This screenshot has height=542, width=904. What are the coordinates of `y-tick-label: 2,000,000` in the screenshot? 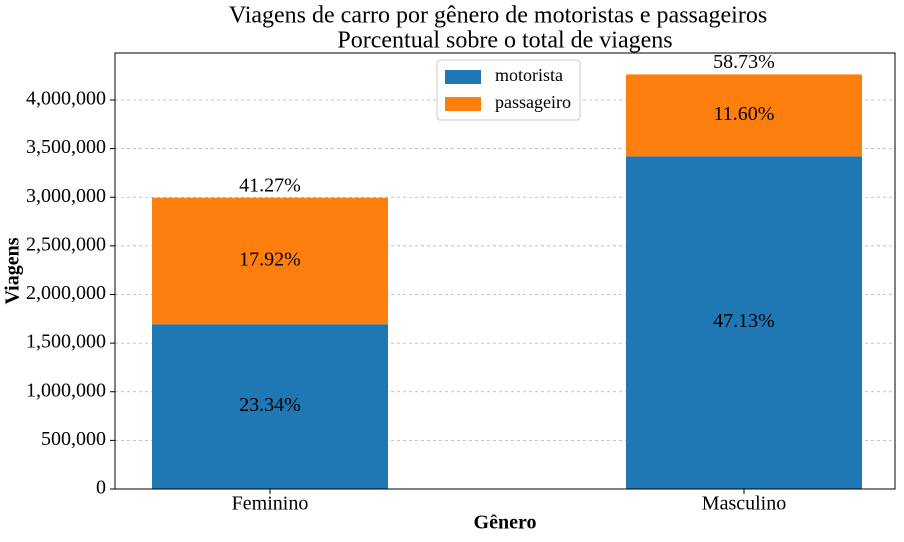 It's located at (66, 293).